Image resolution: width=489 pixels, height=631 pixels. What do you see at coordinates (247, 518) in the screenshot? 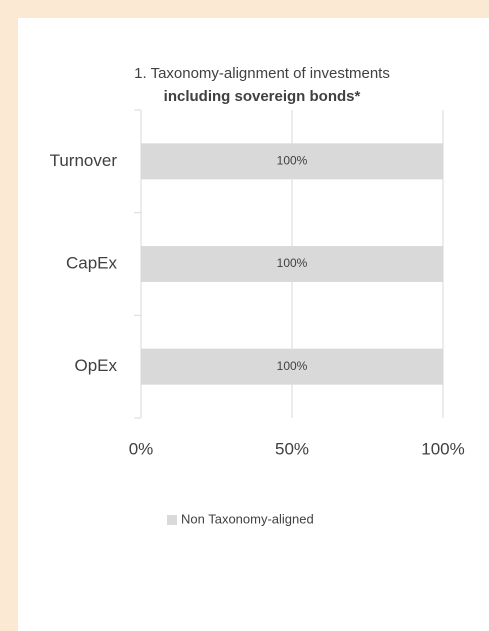
I see `legend-label: Non Taxonomy-aligned` at bounding box center [247, 518].